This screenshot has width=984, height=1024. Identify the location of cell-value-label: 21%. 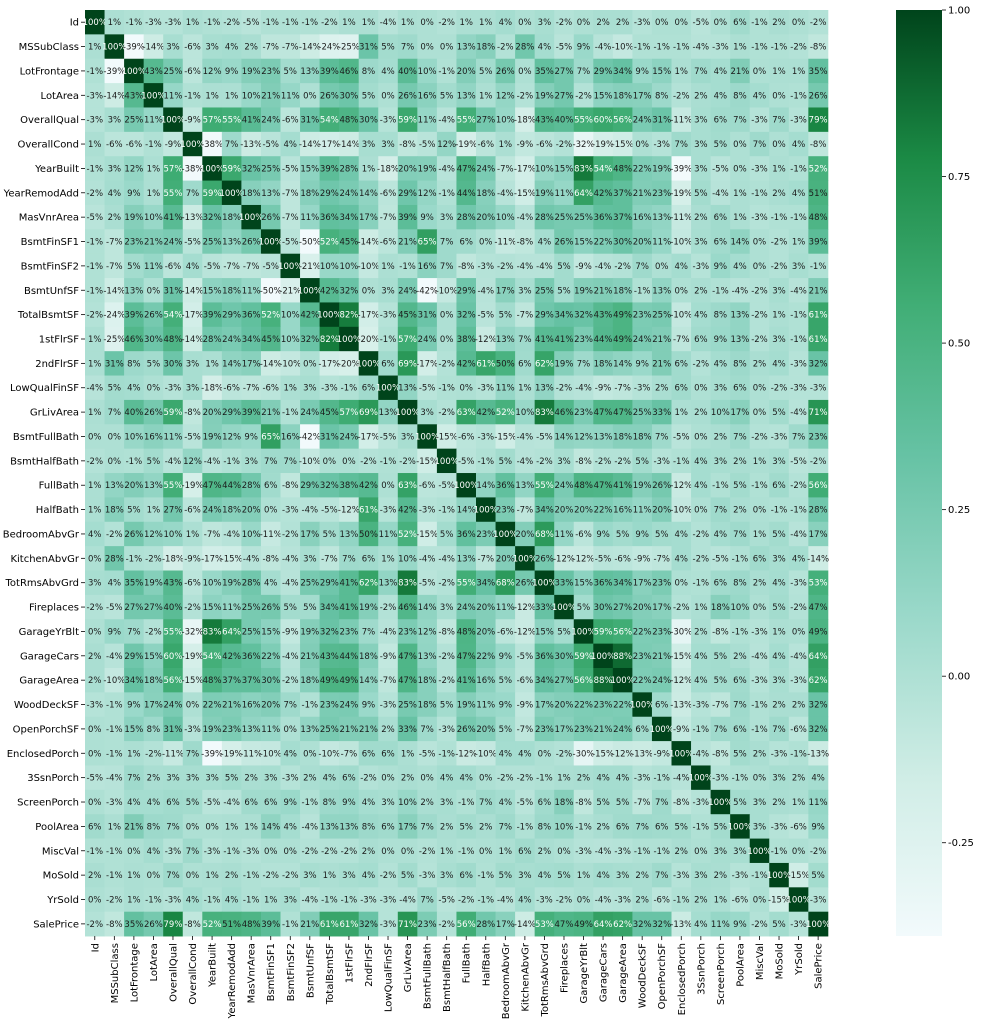
(818, 291).